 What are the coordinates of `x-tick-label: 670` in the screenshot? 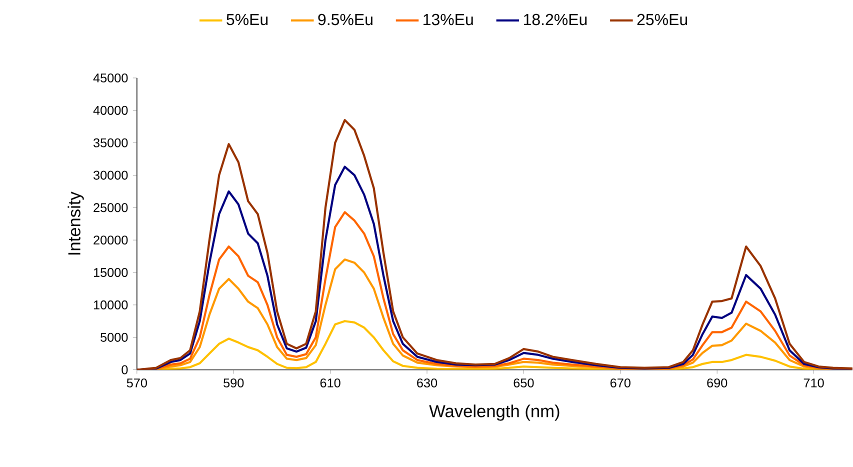 It's located at (620, 383).